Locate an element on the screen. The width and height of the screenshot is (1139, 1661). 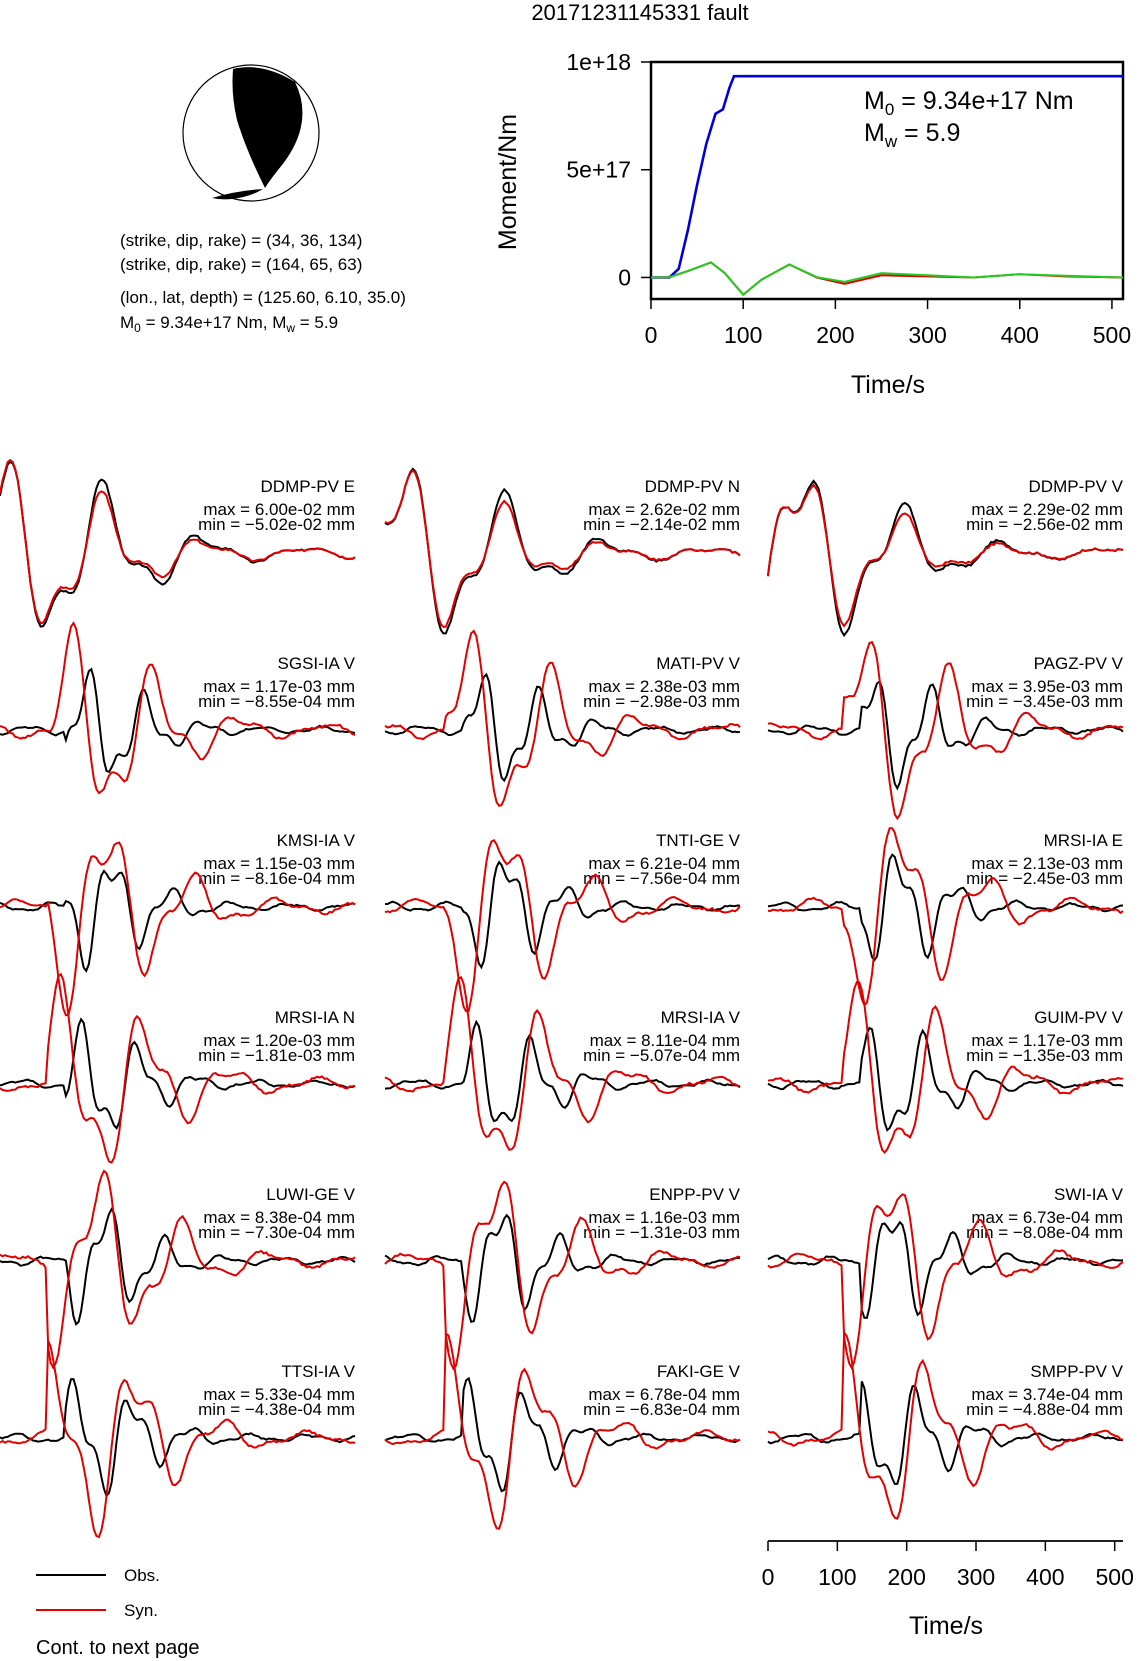
max-amplitude: max = 2.13e-03 mm is located at coordinates (1047, 863).